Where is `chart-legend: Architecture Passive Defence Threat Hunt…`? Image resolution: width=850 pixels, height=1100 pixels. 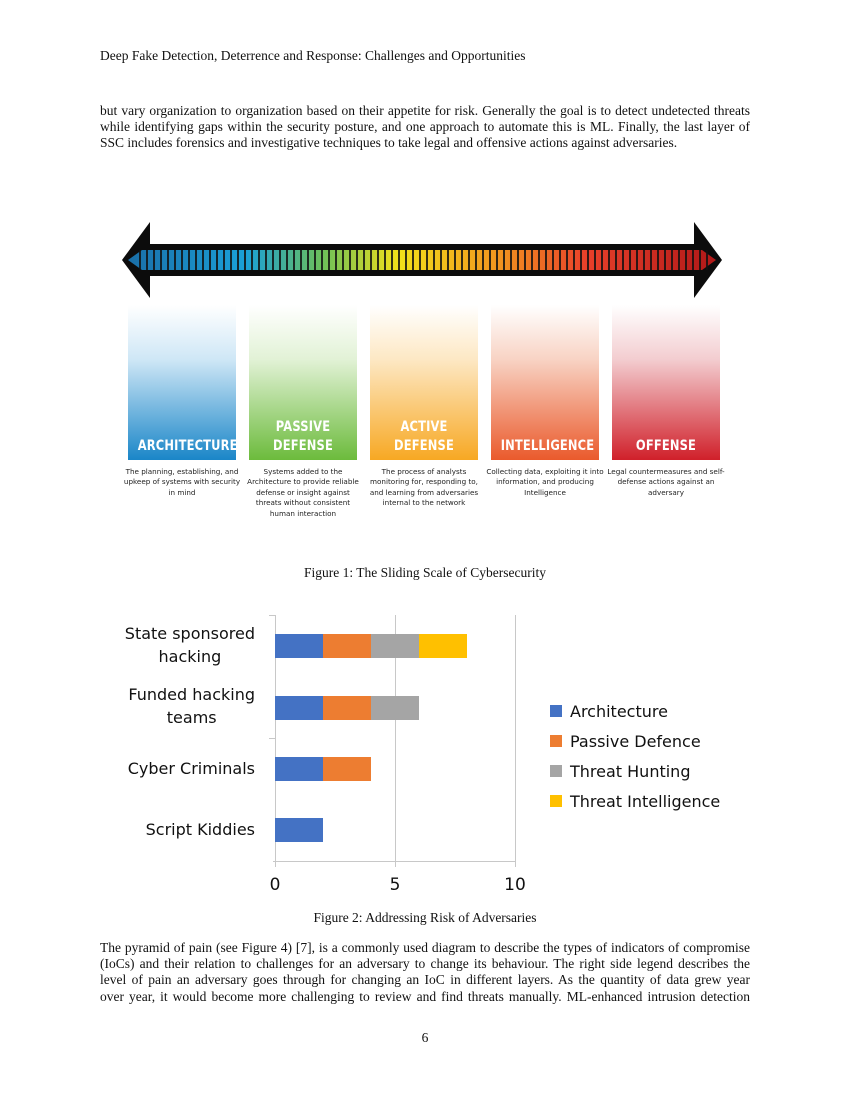 chart-legend: Architecture Passive Defence Threat Hunt… is located at coordinates (635, 756).